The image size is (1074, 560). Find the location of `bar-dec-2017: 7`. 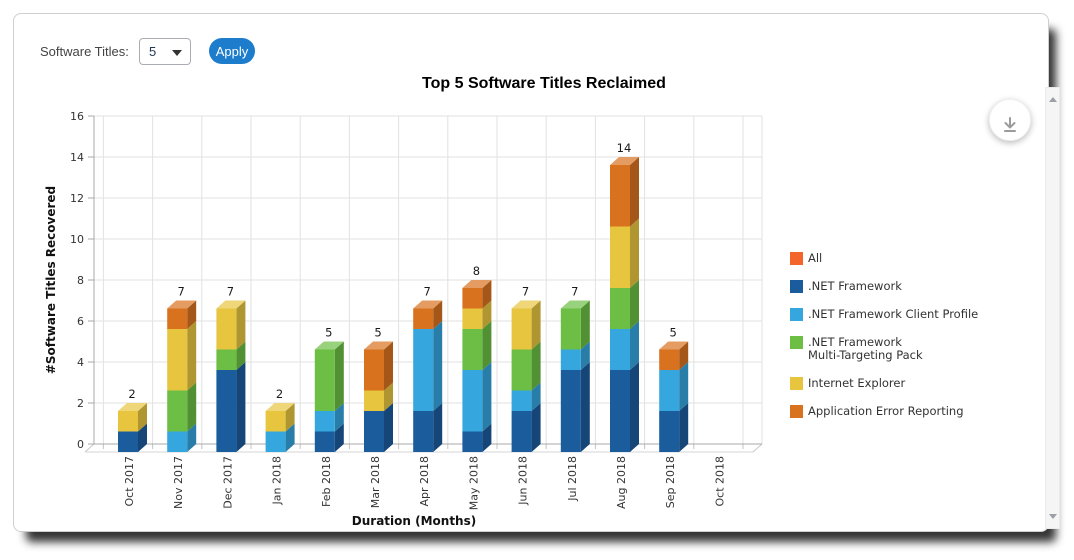

bar-dec-2017: 7 is located at coordinates (231, 369).